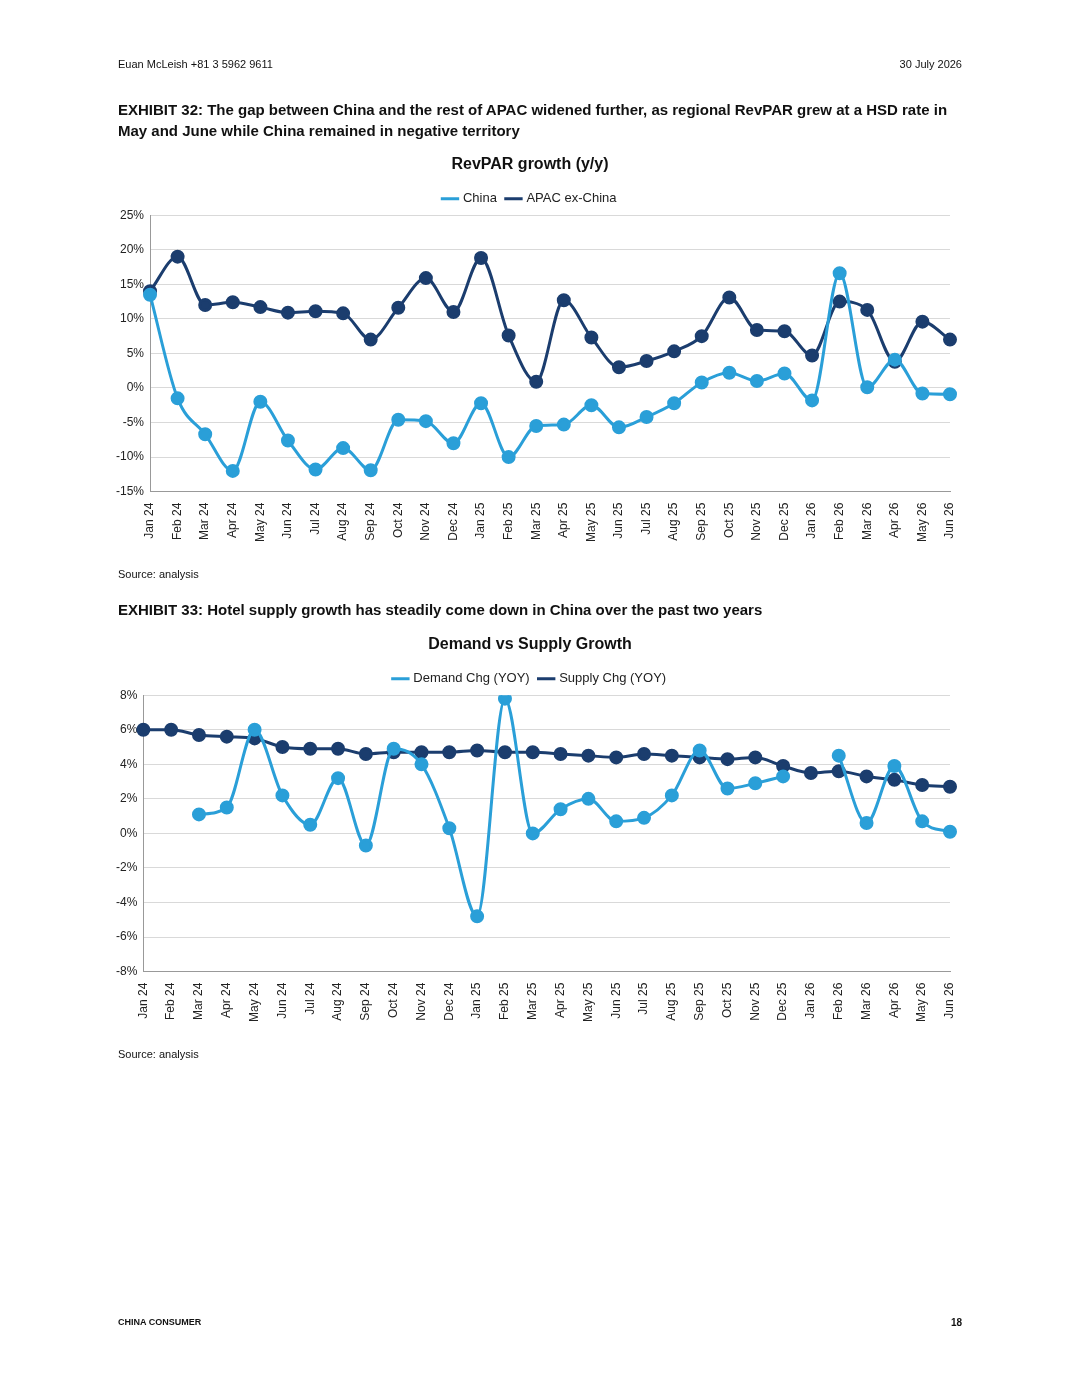  What do you see at coordinates (530, 644) in the screenshot?
I see `chart-subtitle: Demand vs Supply Growth` at bounding box center [530, 644].